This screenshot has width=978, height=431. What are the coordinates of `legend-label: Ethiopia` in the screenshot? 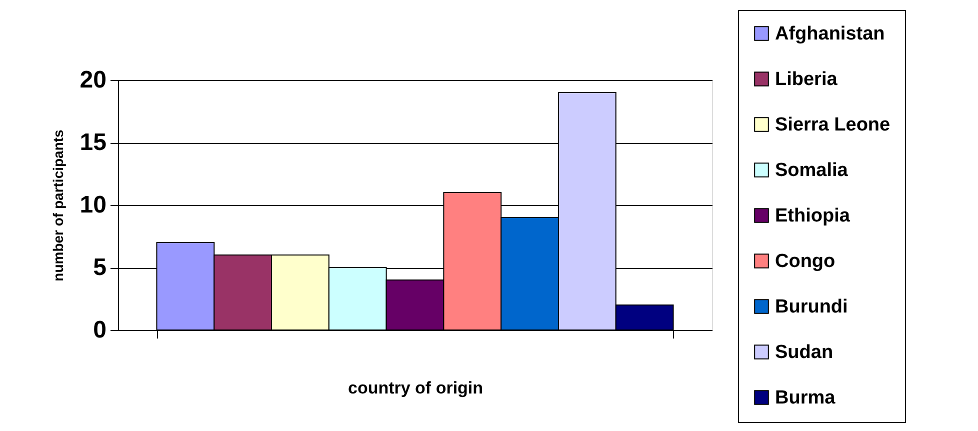 It's located at (812, 216).